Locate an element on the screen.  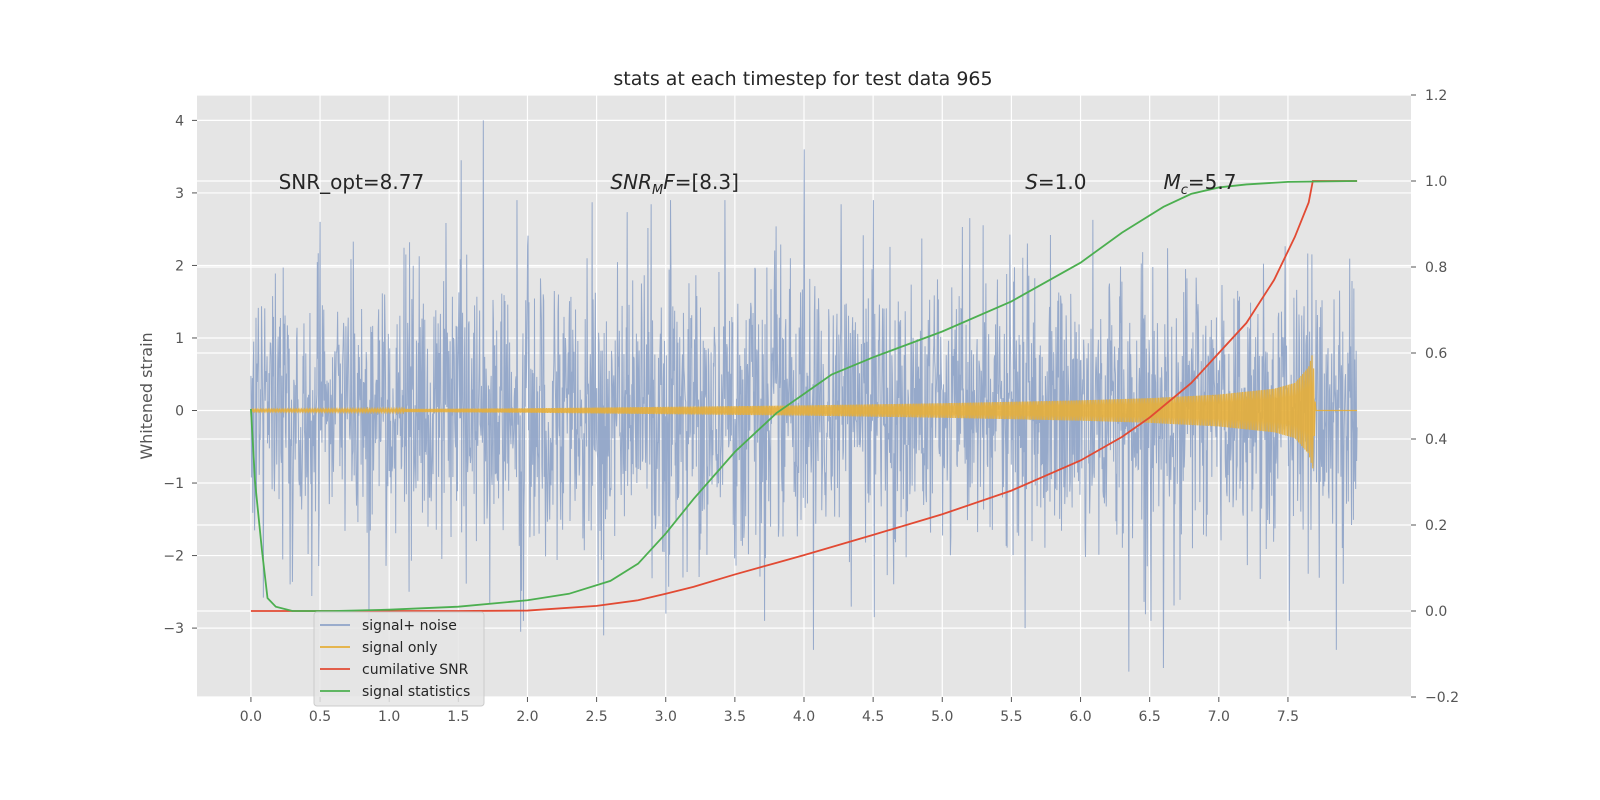
x-tick-label: 0.5 is located at coordinates (320, 717).